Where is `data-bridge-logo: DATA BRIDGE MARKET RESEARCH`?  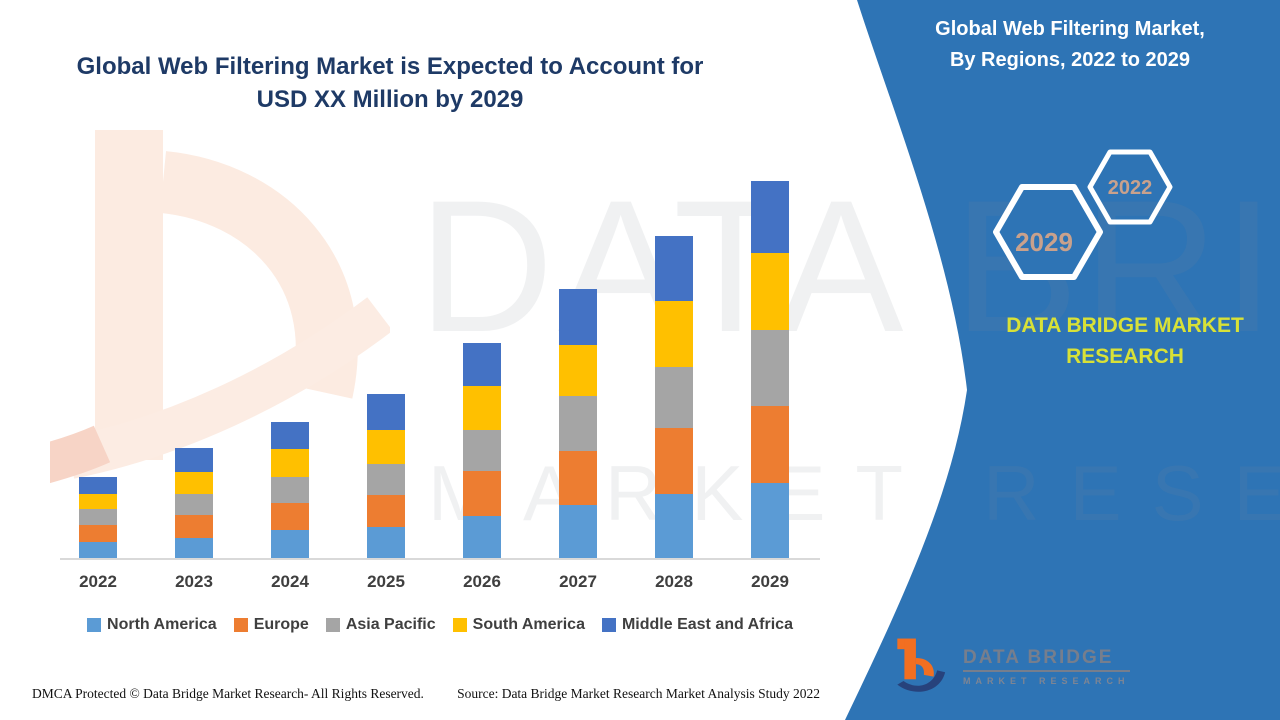
data-bridge-logo: DATA BRIDGE MARKET RESEARCH is located at coordinates (1011, 666).